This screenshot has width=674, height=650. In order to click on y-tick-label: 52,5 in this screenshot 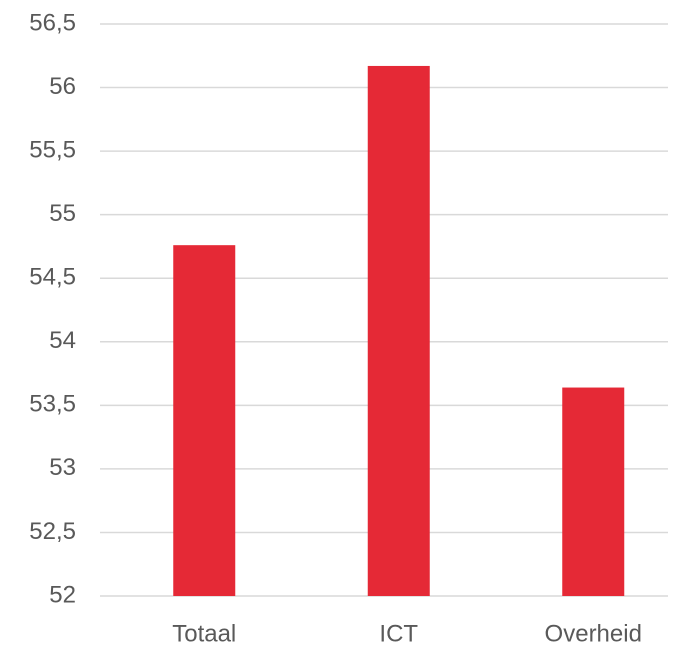, I will do `click(52, 531)`.